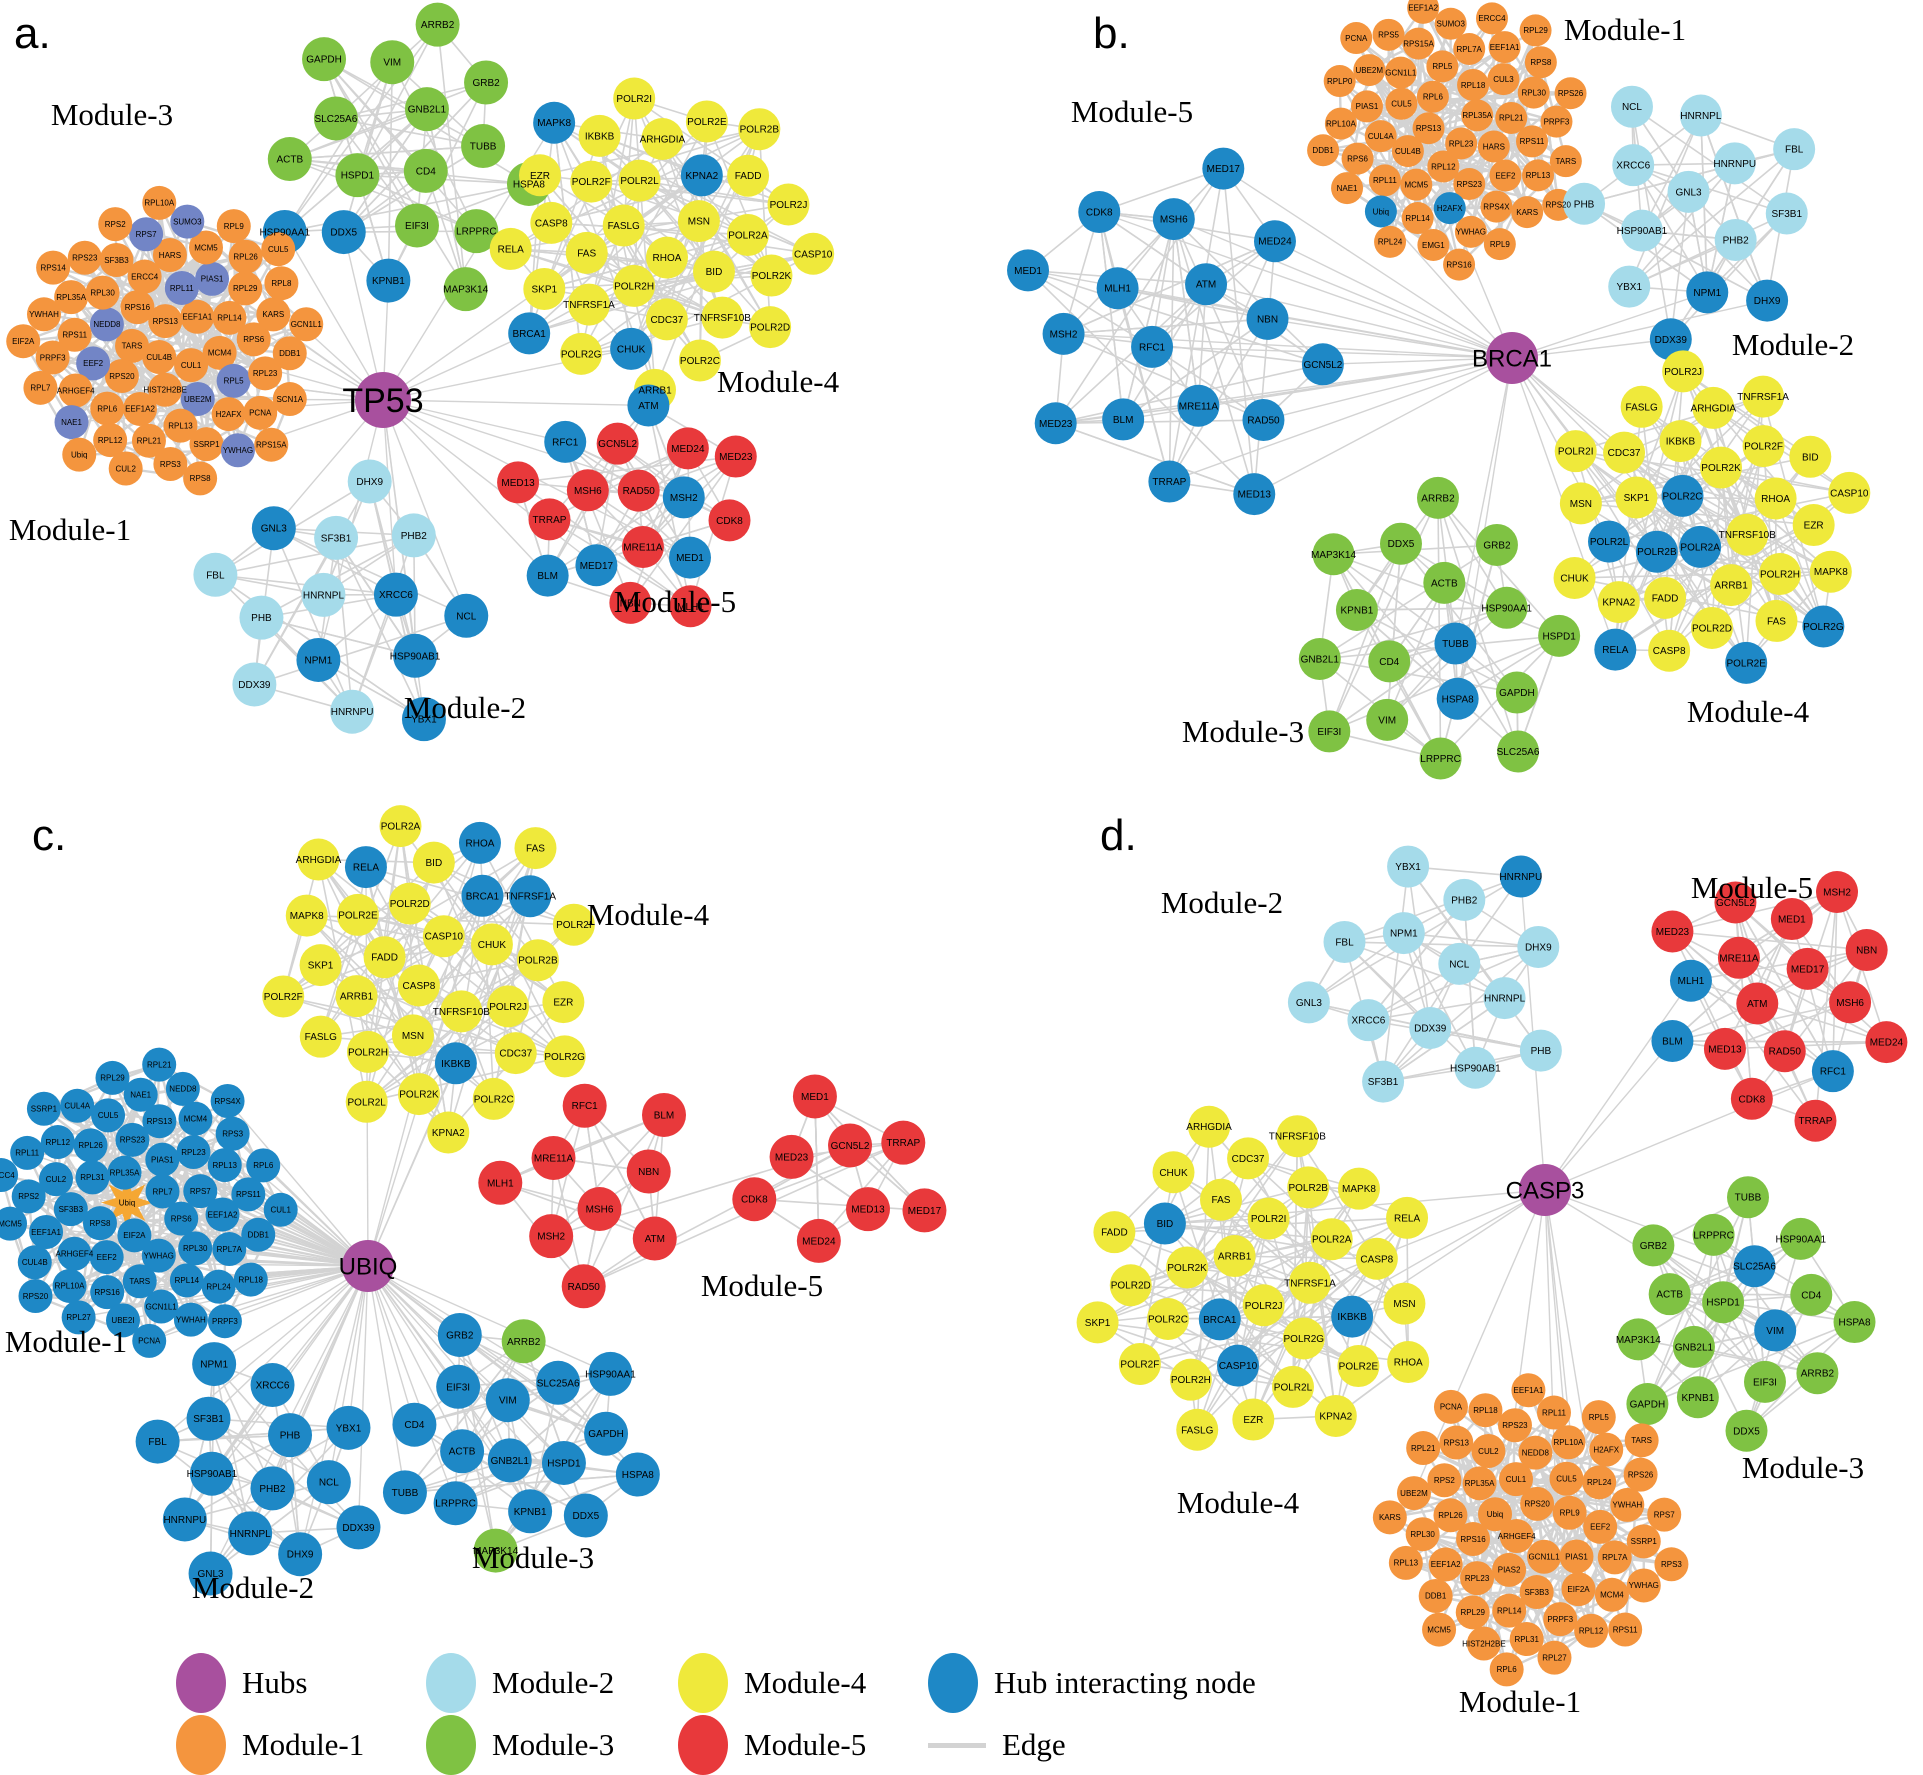 This screenshot has width=1923, height=1775. What do you see at coordinates (367, 1051) in the screenshot?
I see `node-POLR2H` at bounding box center [367, 1051].